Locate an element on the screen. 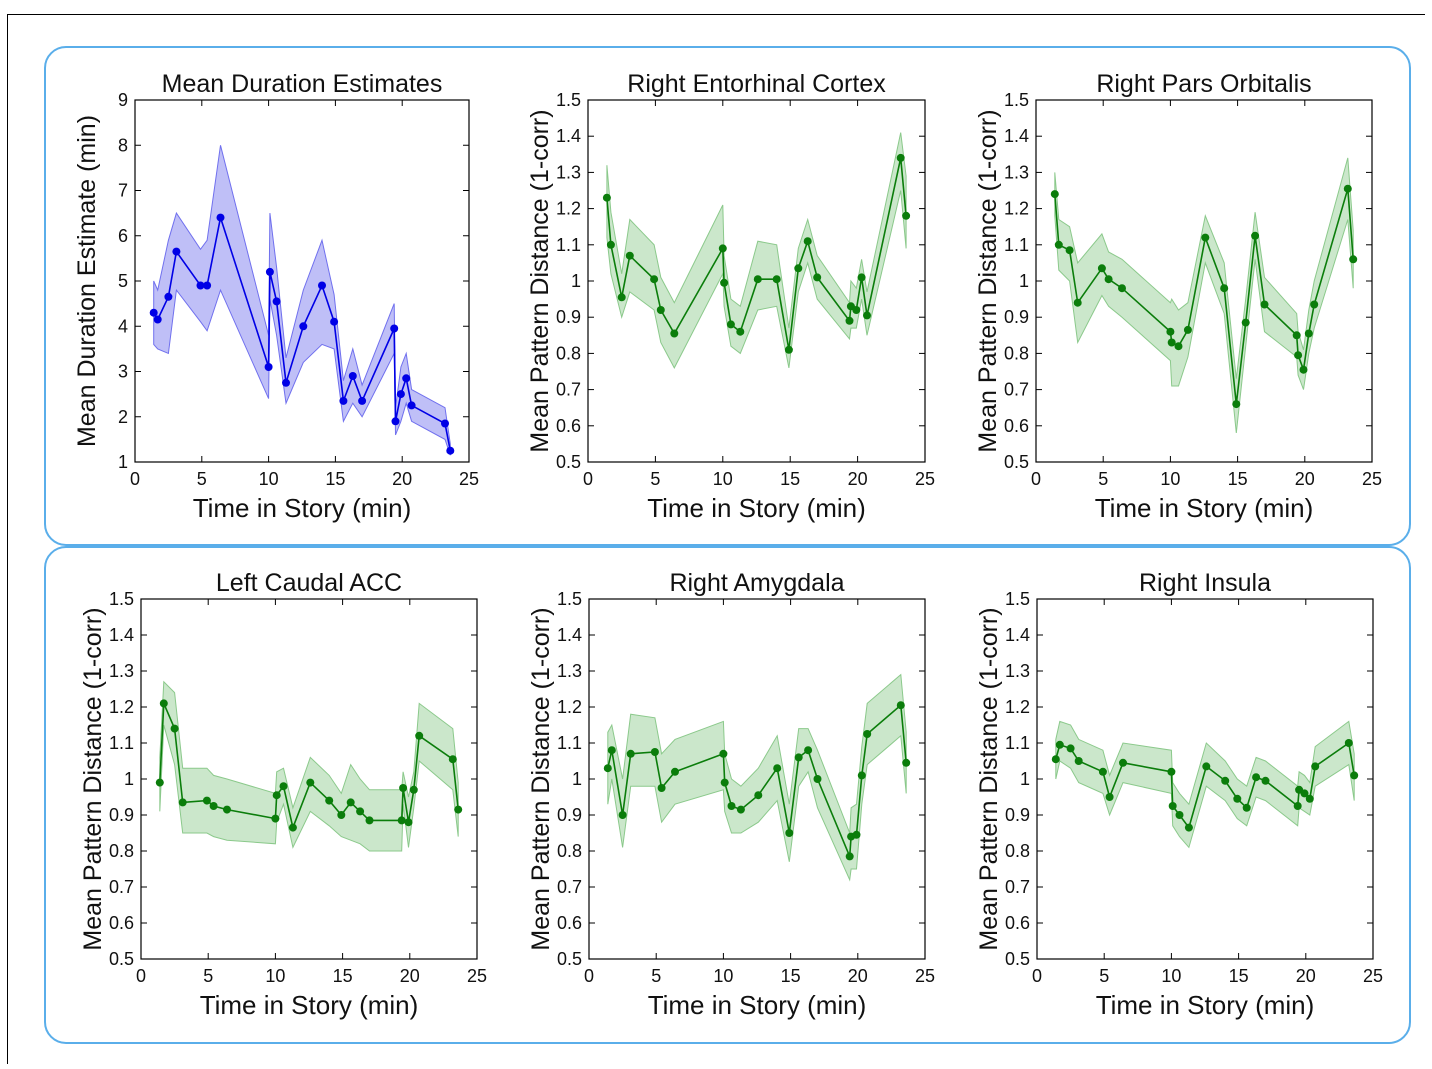 The height and width of the screenshot is (1069, 1432). x-tick-label: 0 is located at coordinates (1036, 479).